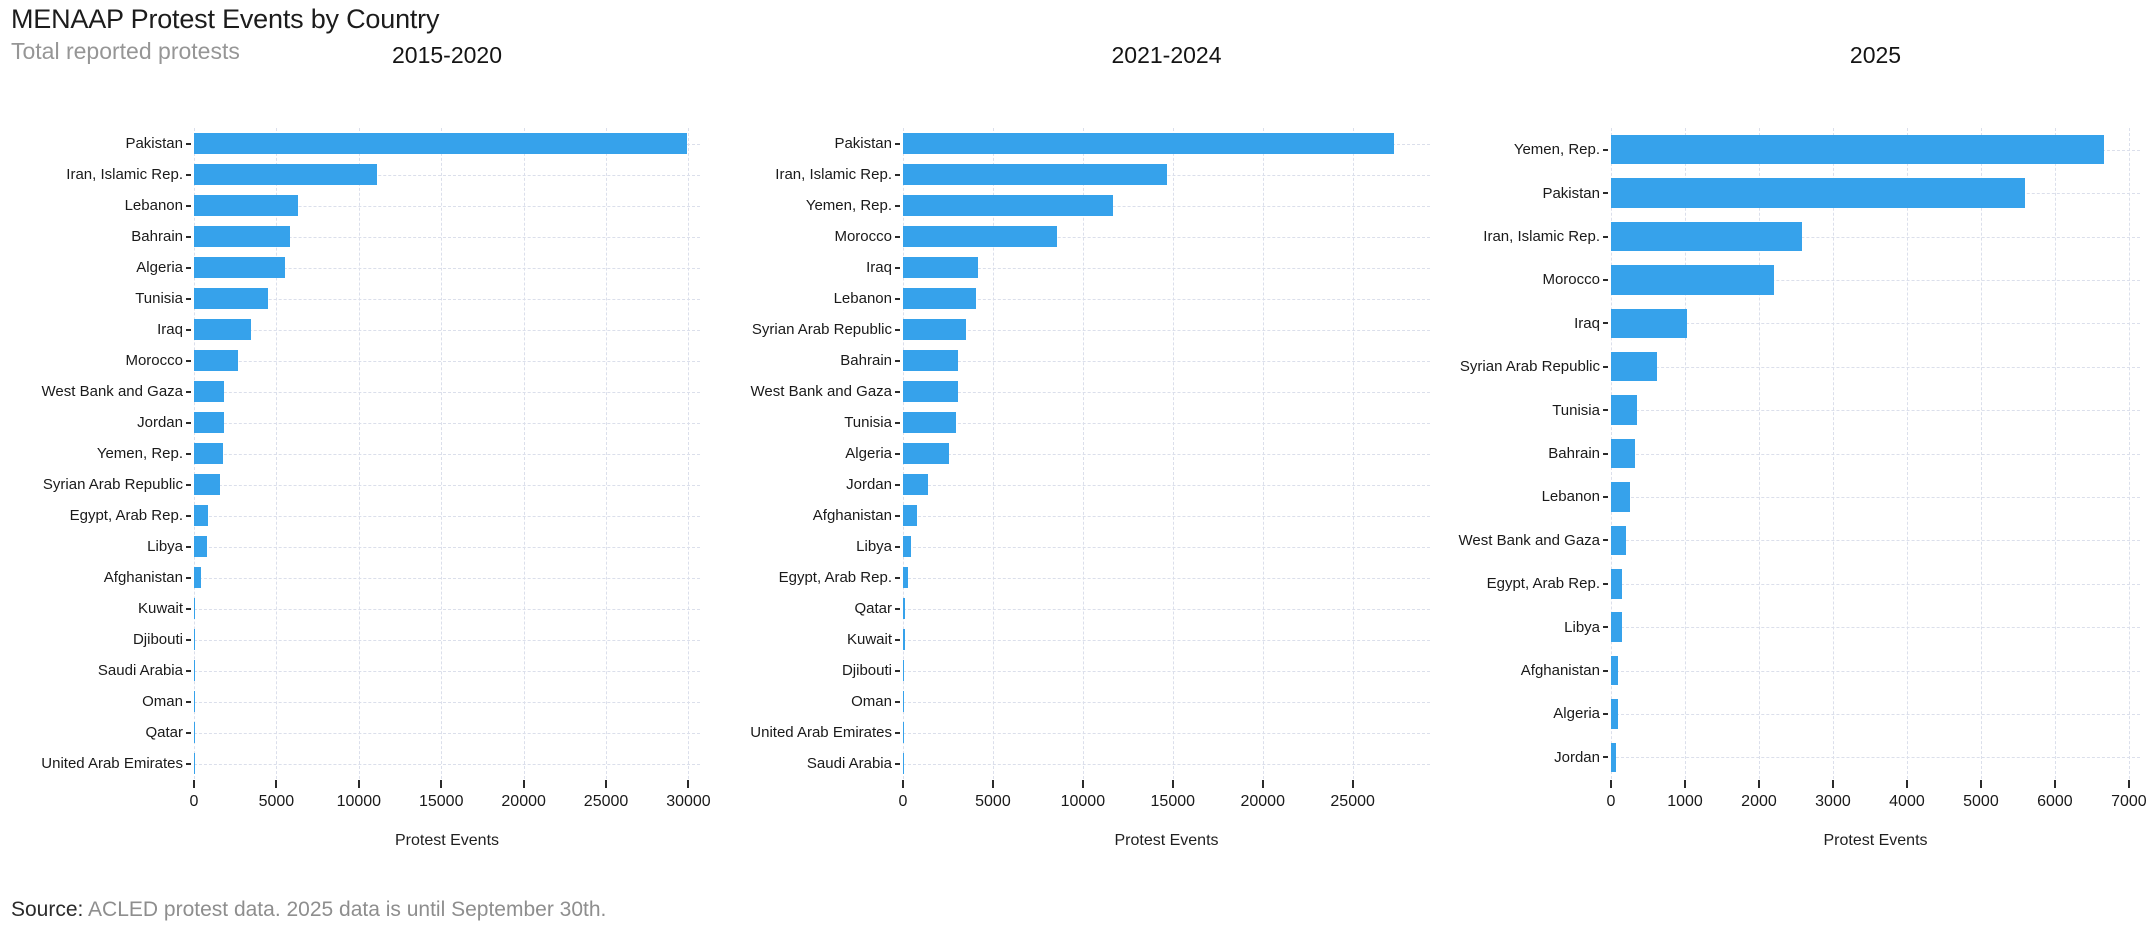 Image resolution: width=2149 pixels, height=936 pixels. I want to click on bar-row: Syrian Arab Republic, so click(1776, 366).